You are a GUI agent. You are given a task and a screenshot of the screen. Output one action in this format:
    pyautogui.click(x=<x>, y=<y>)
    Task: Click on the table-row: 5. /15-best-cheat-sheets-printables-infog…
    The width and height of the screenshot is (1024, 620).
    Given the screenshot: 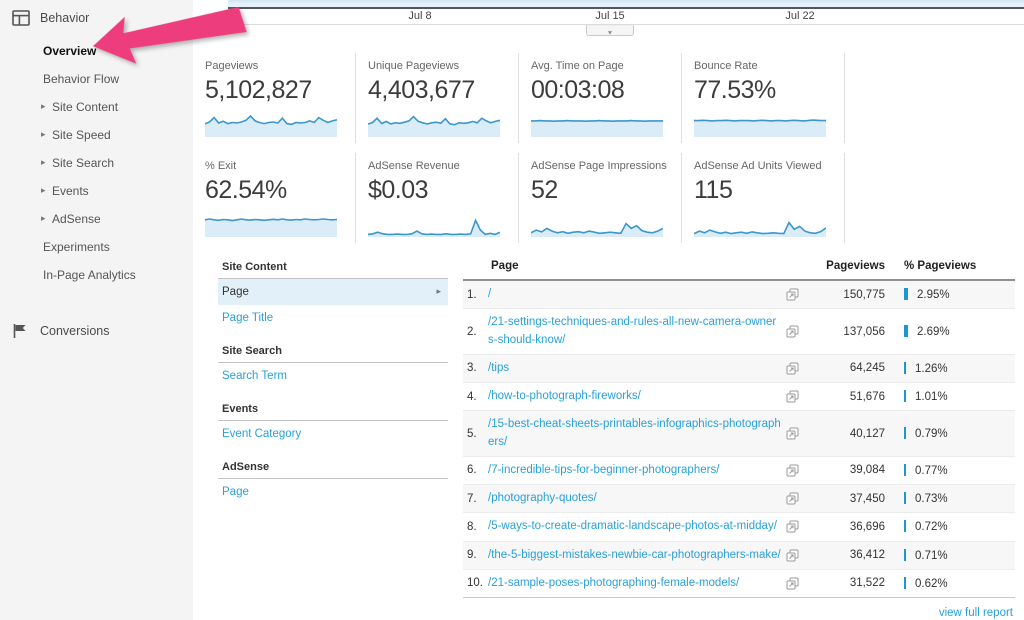 What is the action you would take?
    pyautogui.click(x=739, y=433)
    